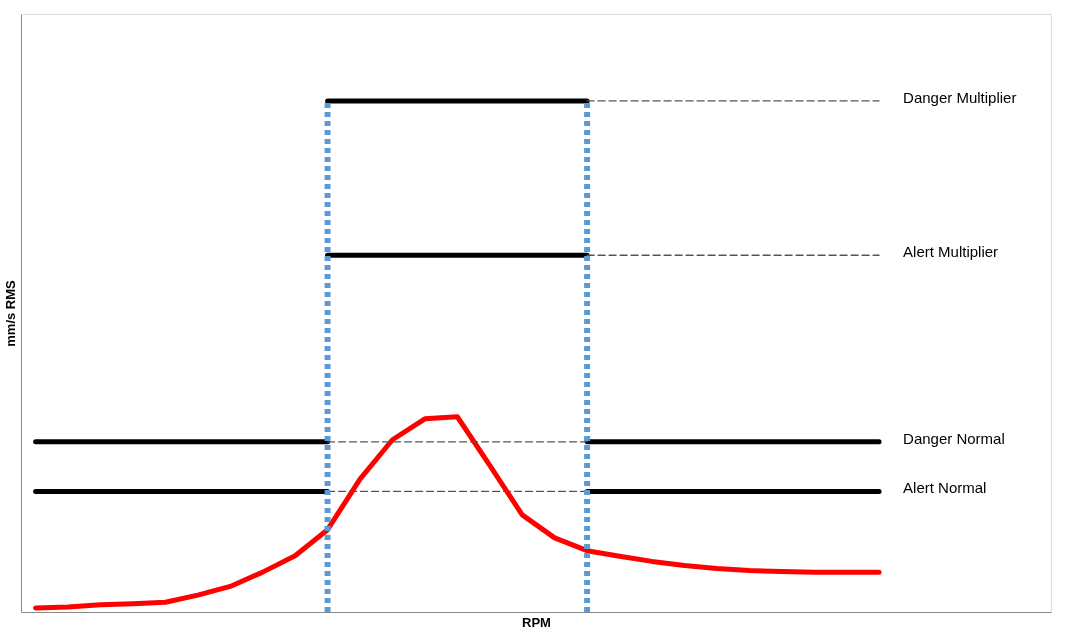 The width and height of the screenshot is (1083, 642). Describe the element at coordinates (536, 622) in the screenshot. I see `x-axis-title: RPM` at that location.